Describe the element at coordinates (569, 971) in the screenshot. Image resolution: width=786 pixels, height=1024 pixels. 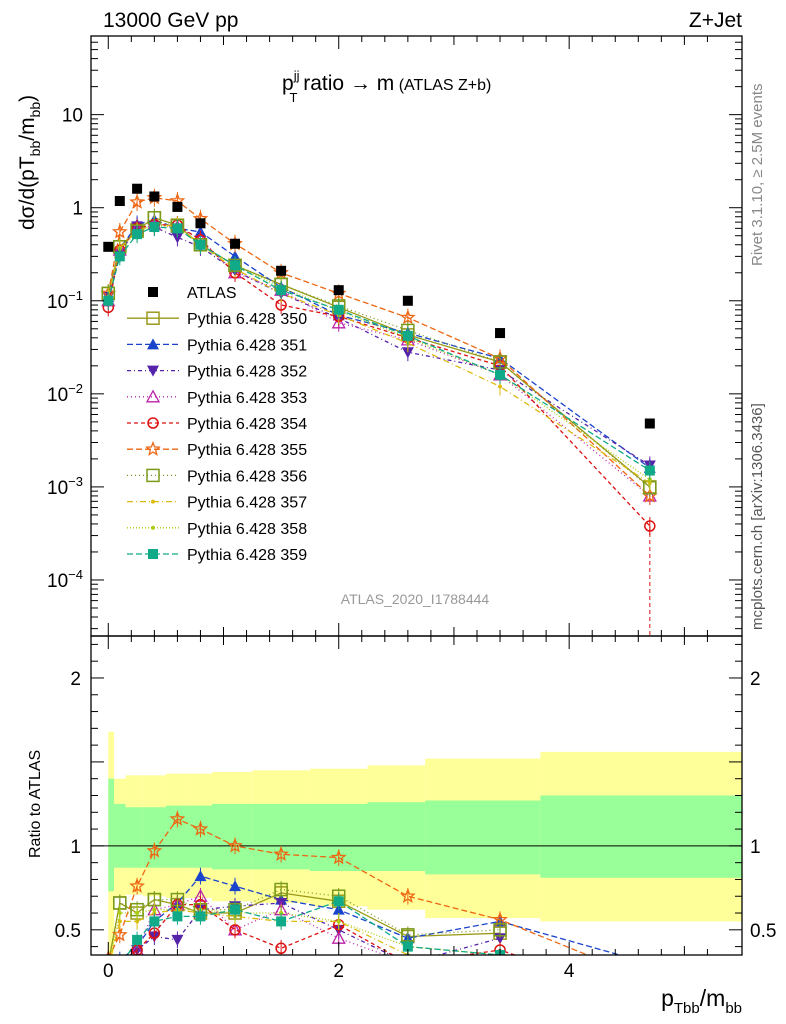
I see `x-tick-label: 4` at that location.